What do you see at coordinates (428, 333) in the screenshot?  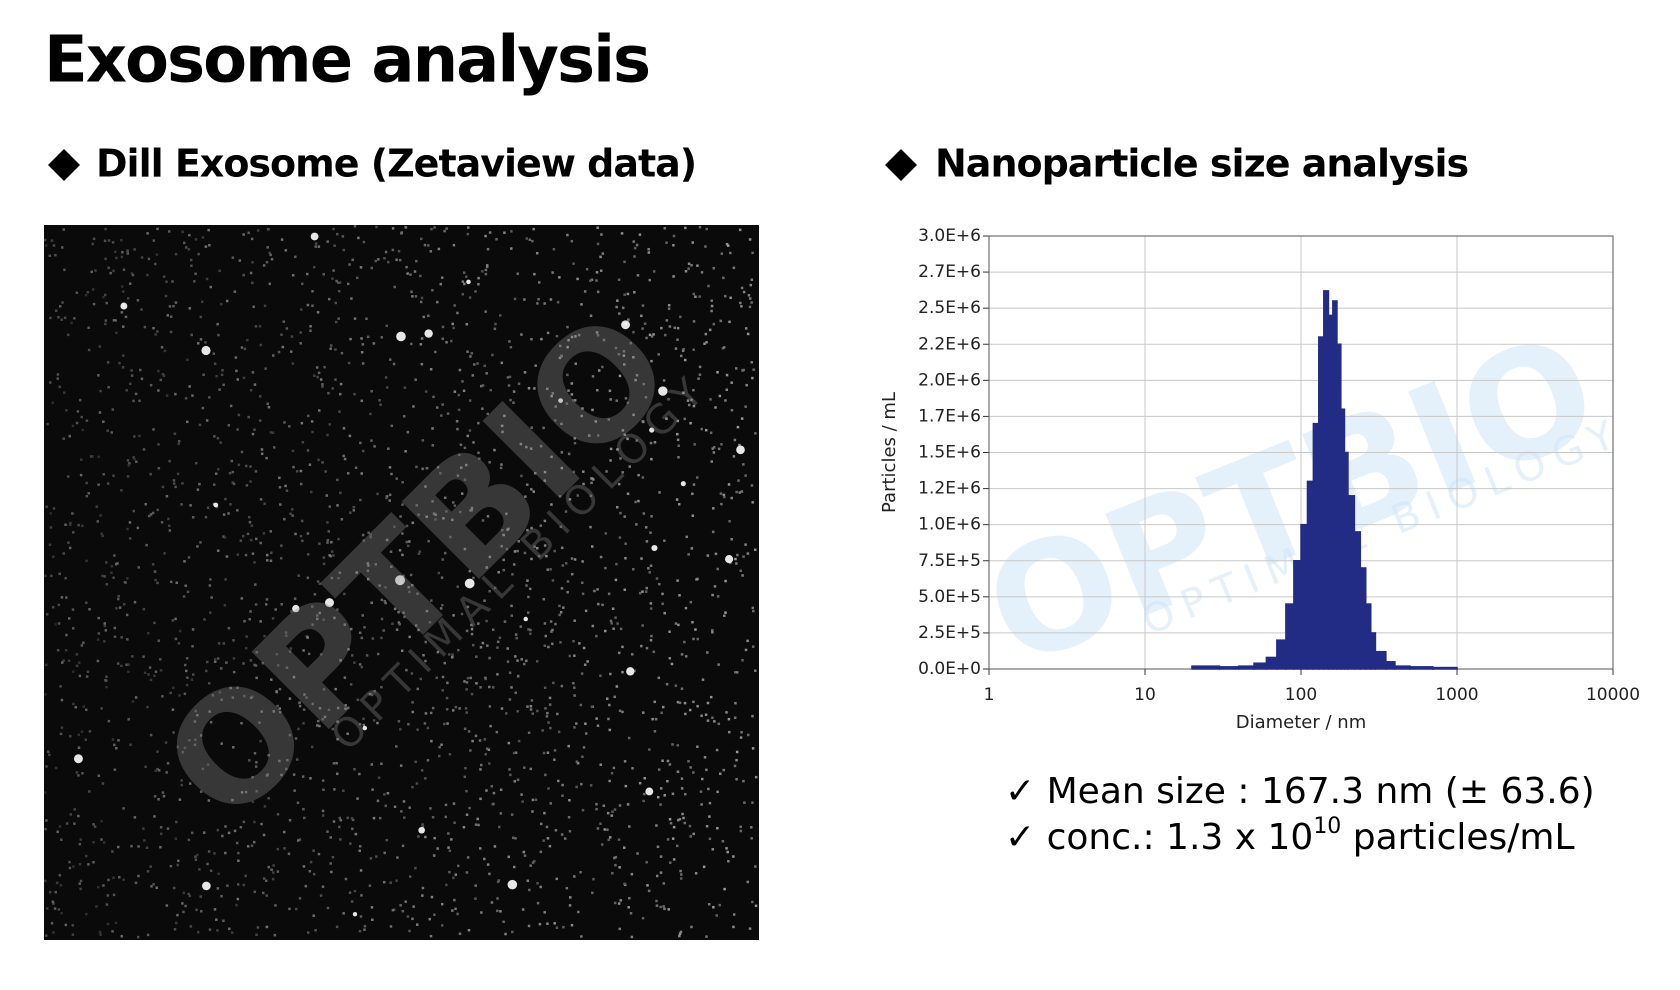 I see `particle` at bounding box center [428, 333].